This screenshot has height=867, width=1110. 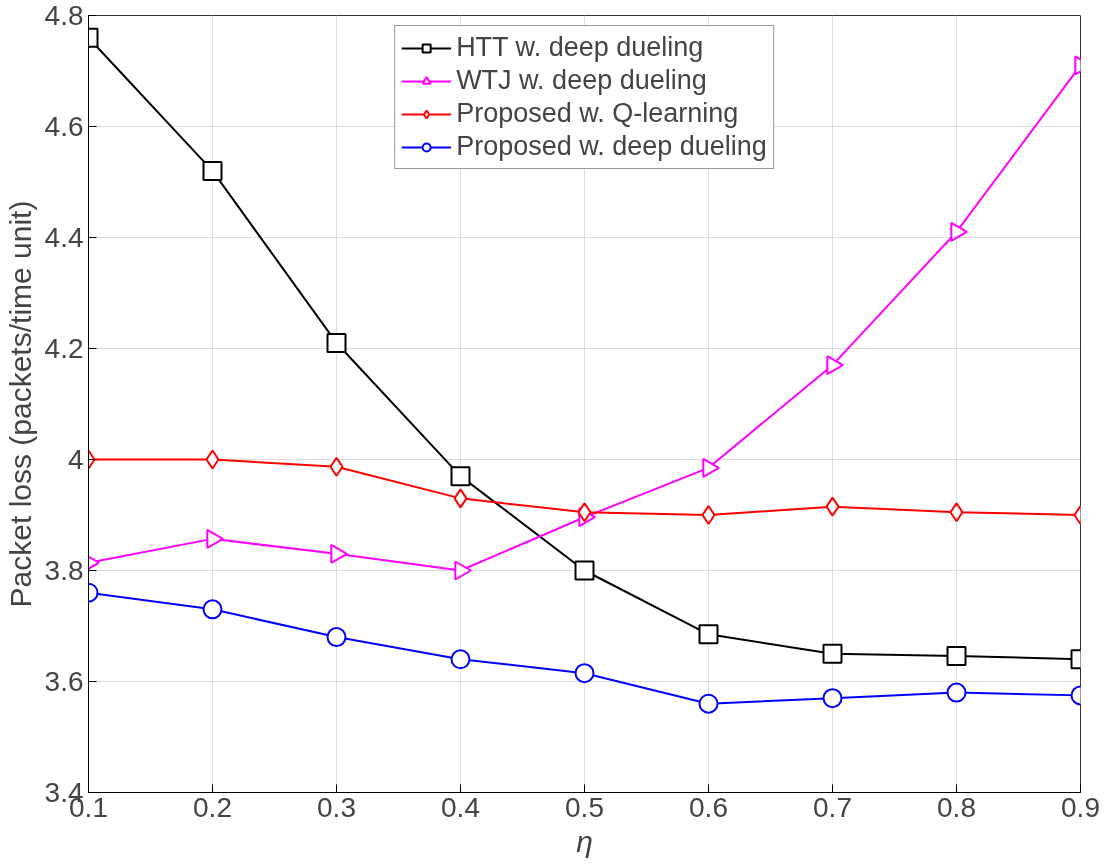 I want to click on y-tick-label: 4.2, so click(x=64, y=348).